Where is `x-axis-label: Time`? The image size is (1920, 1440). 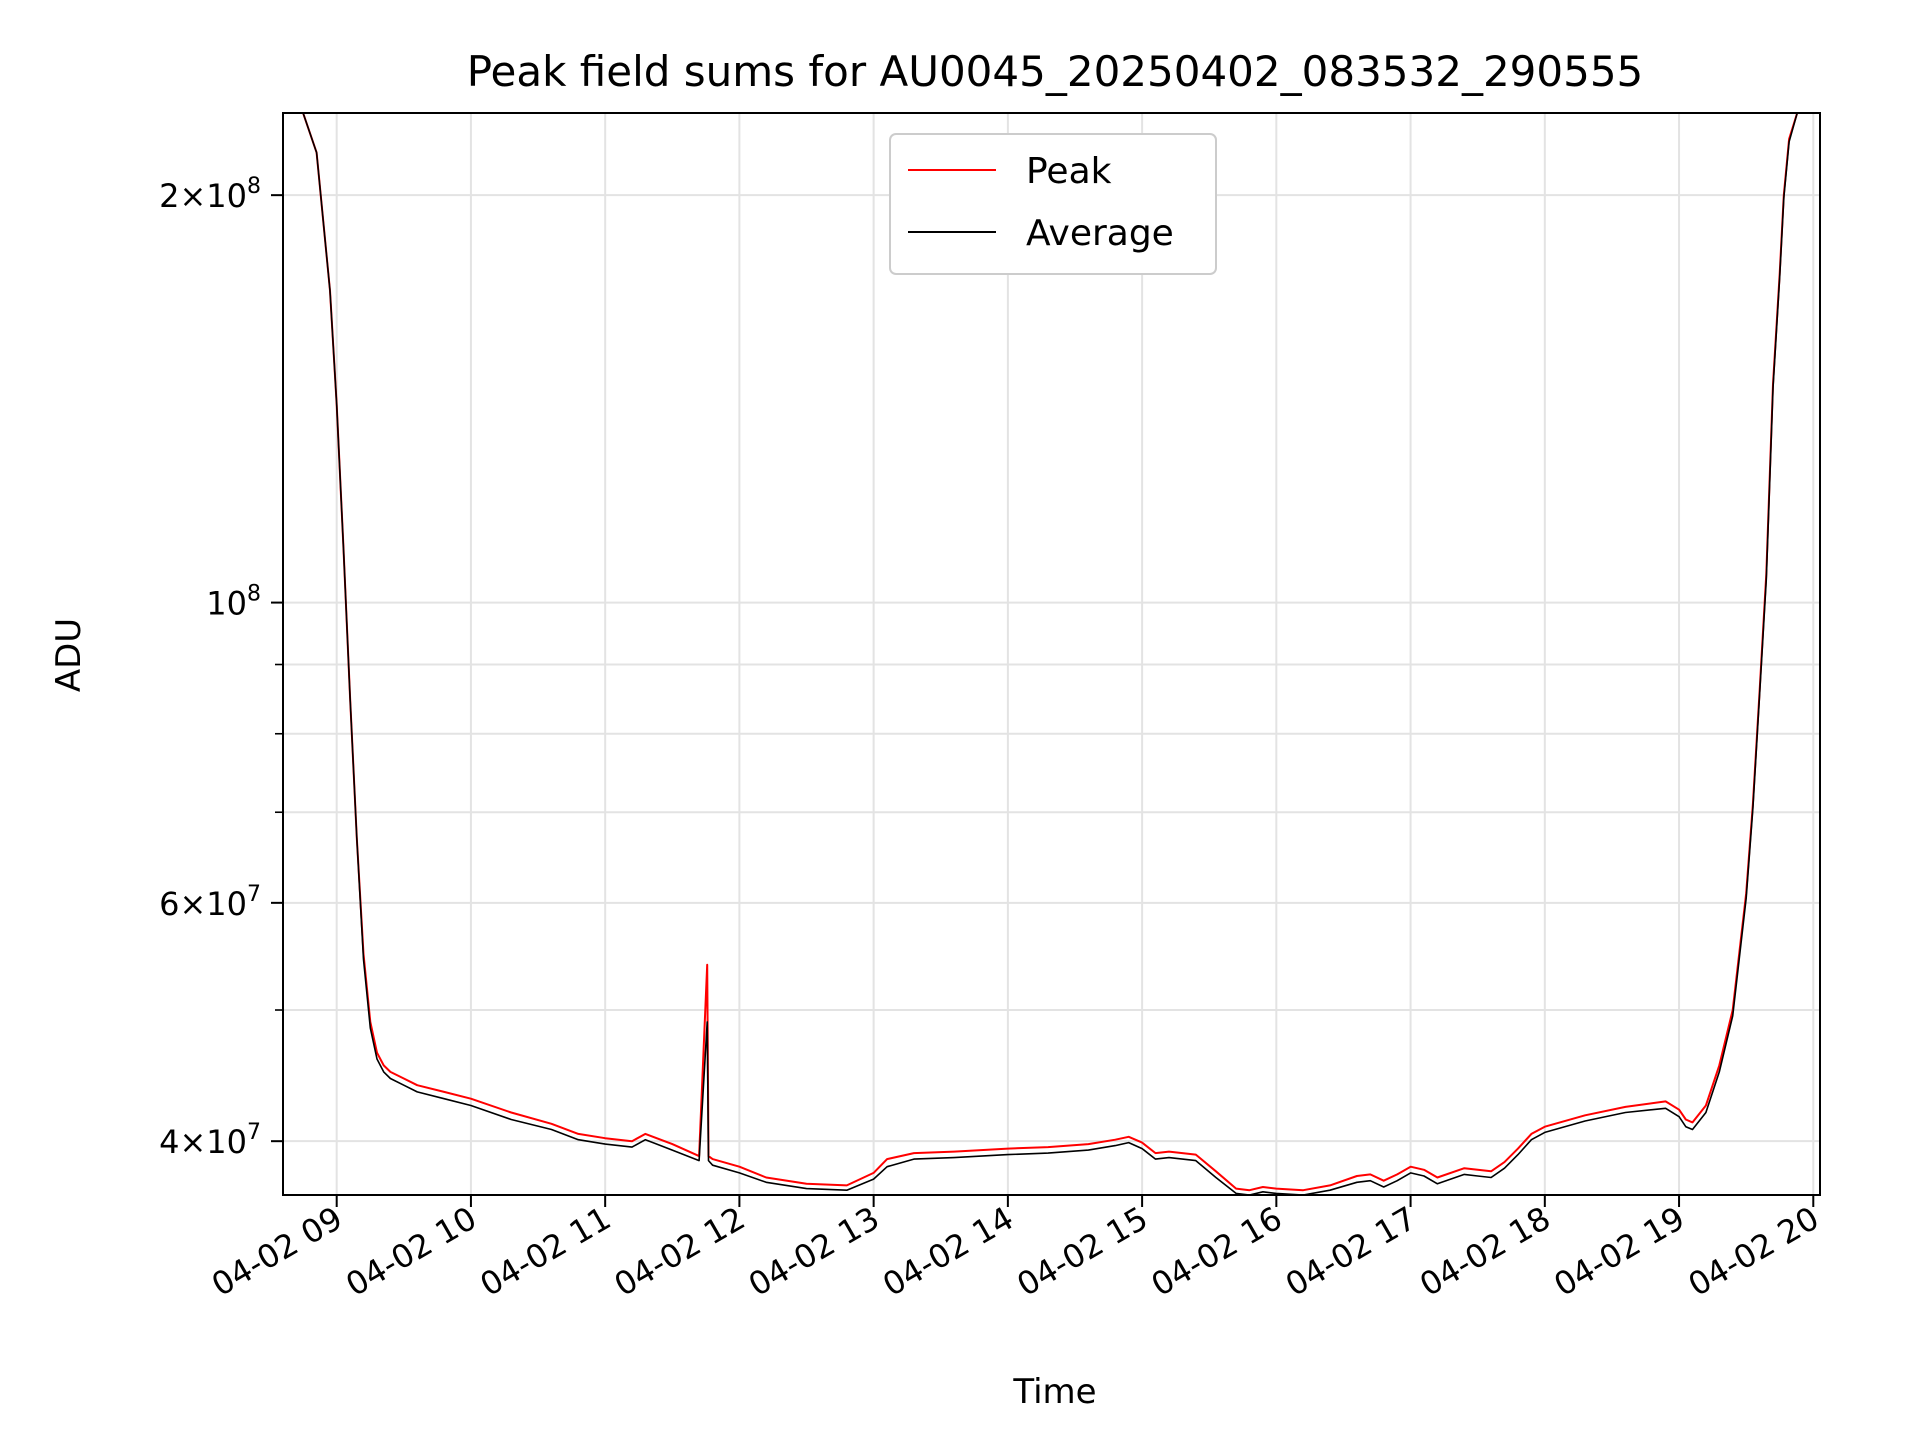
x-axis-label: Time is located at coordinates (1054, 1392).